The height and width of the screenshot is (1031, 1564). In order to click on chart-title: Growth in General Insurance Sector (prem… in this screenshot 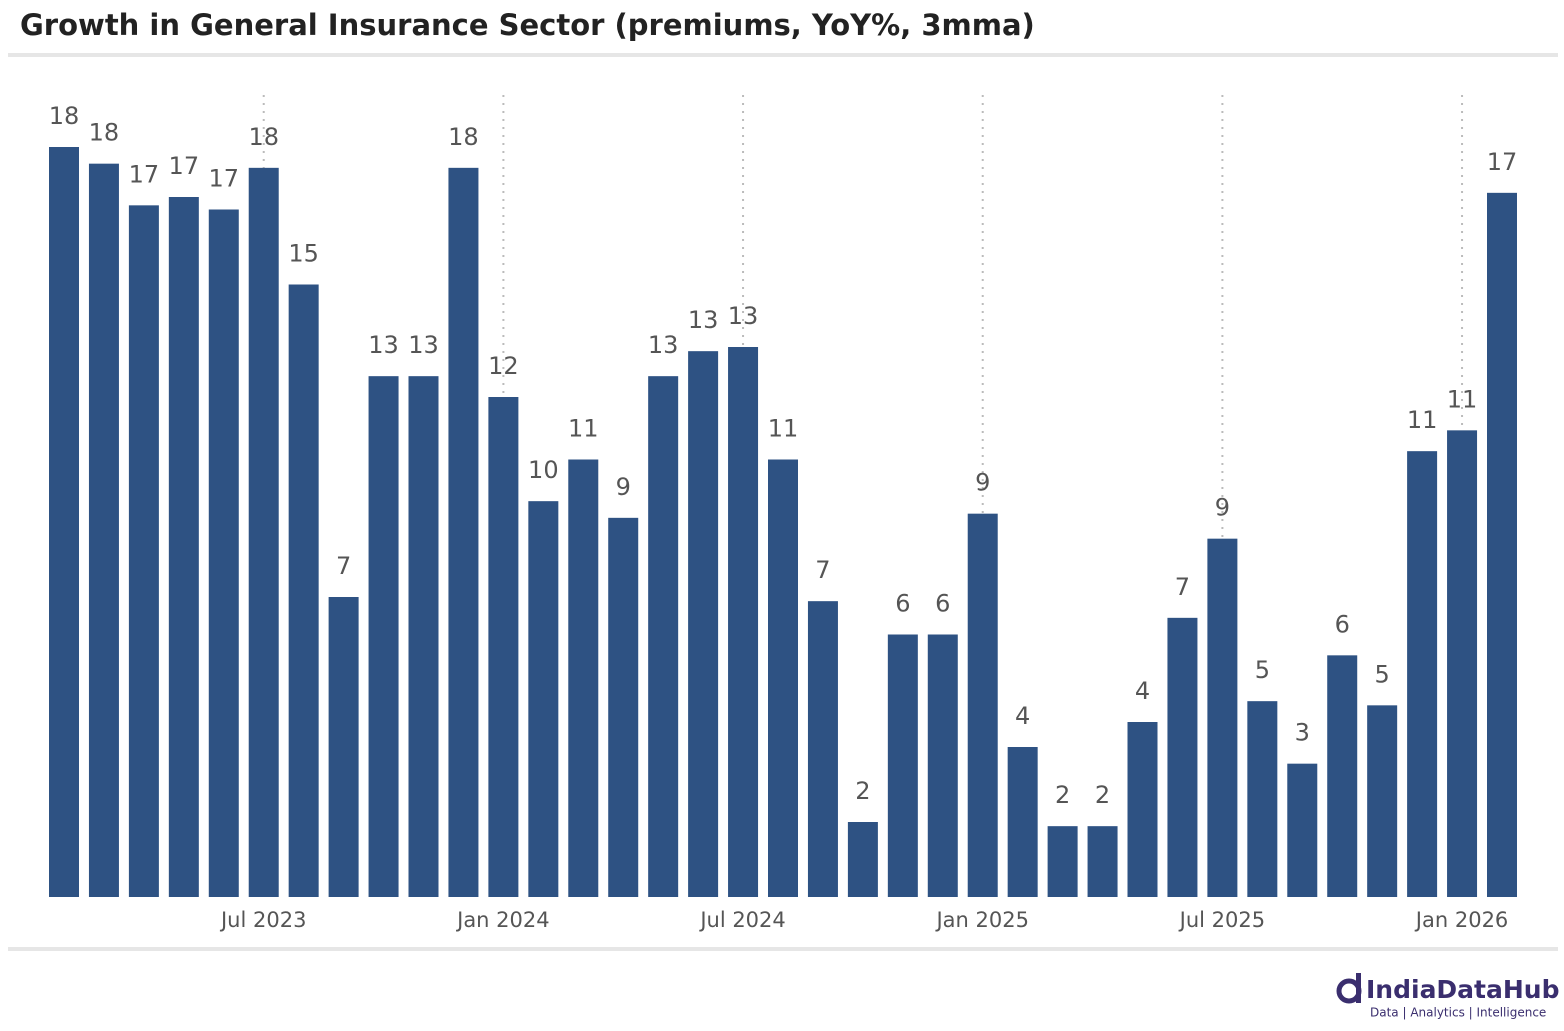, I will do `click(527, 25)`.